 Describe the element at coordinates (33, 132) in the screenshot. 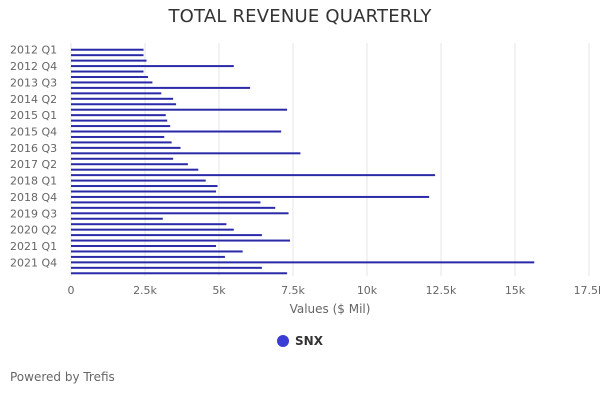

I see `y-tick-label: 2015 Q4` at that location.